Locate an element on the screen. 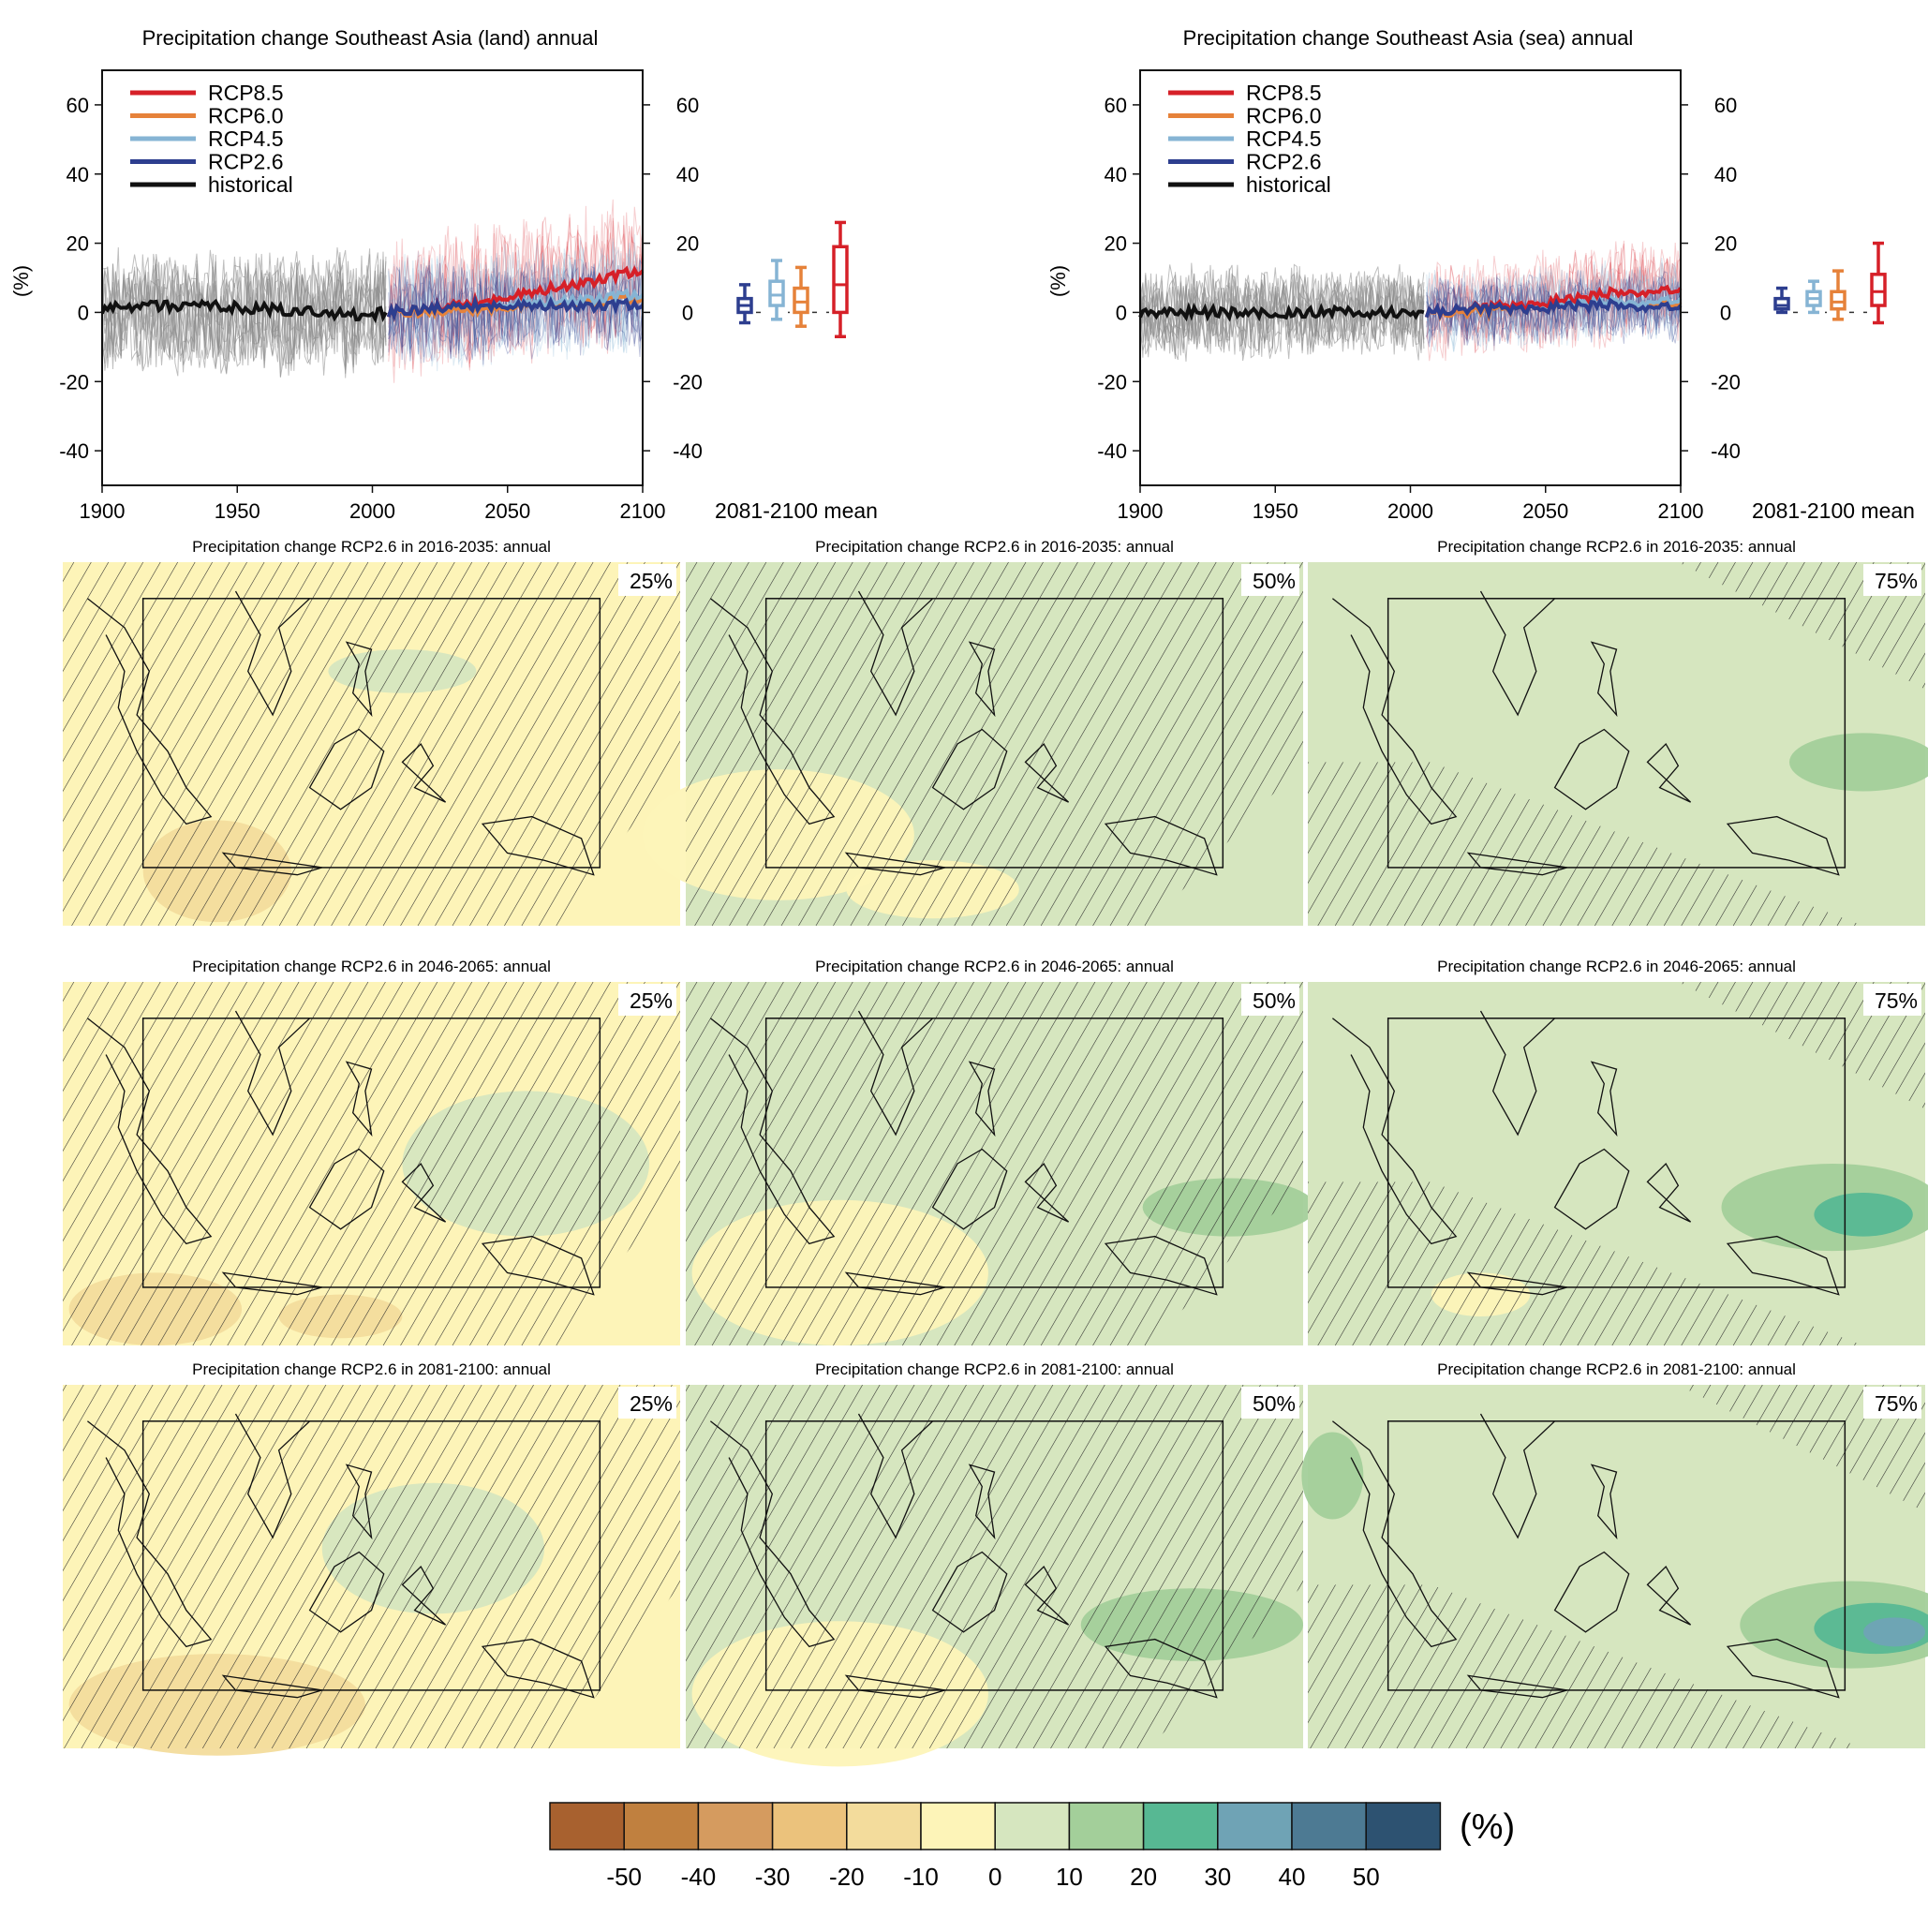 Image resolution: width=1928 pixels, height=1932 pixels. boxplots is located at coordinates (1830, 283).